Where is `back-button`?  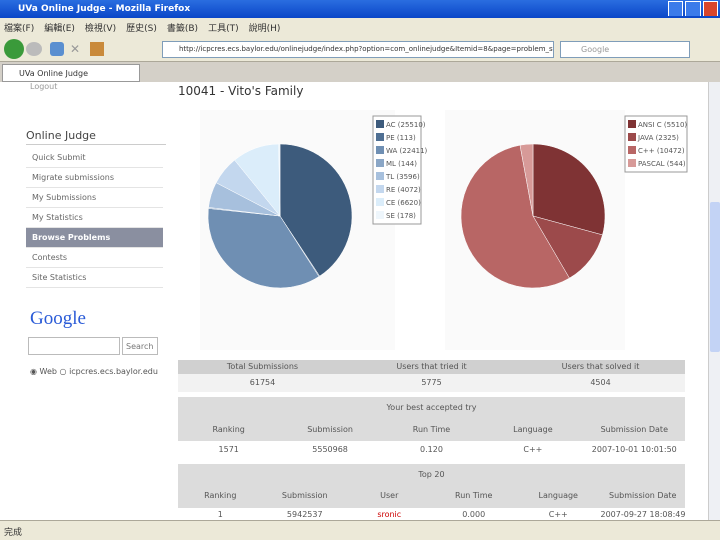 back-button is located at coordinates (14, 49).